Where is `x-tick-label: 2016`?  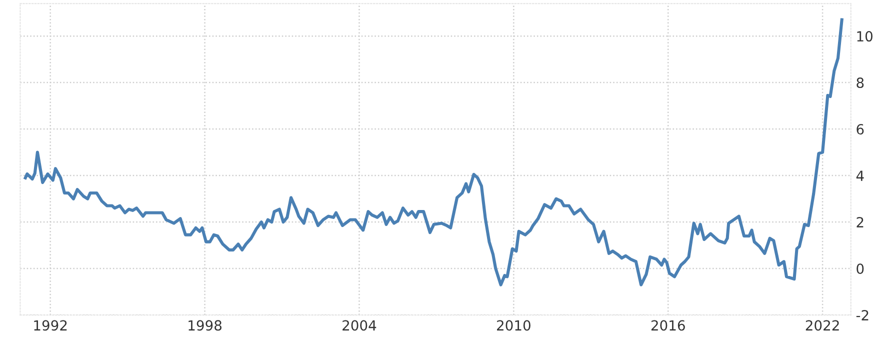
x-tick-label: 2016 is located at coordinates (668, 325).